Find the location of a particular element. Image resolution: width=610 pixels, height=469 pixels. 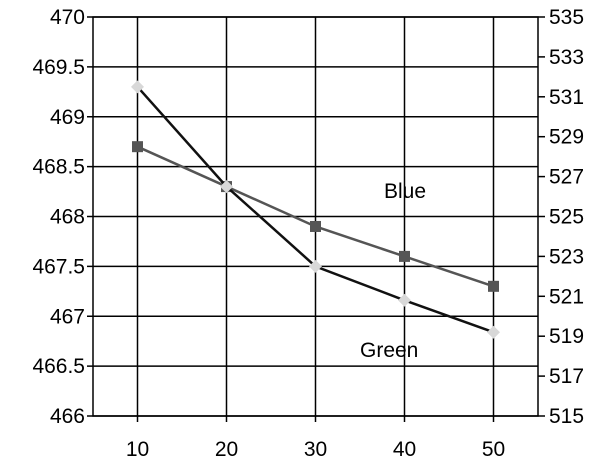

series-label-blue: Blue is located at coordinates (405, 191).